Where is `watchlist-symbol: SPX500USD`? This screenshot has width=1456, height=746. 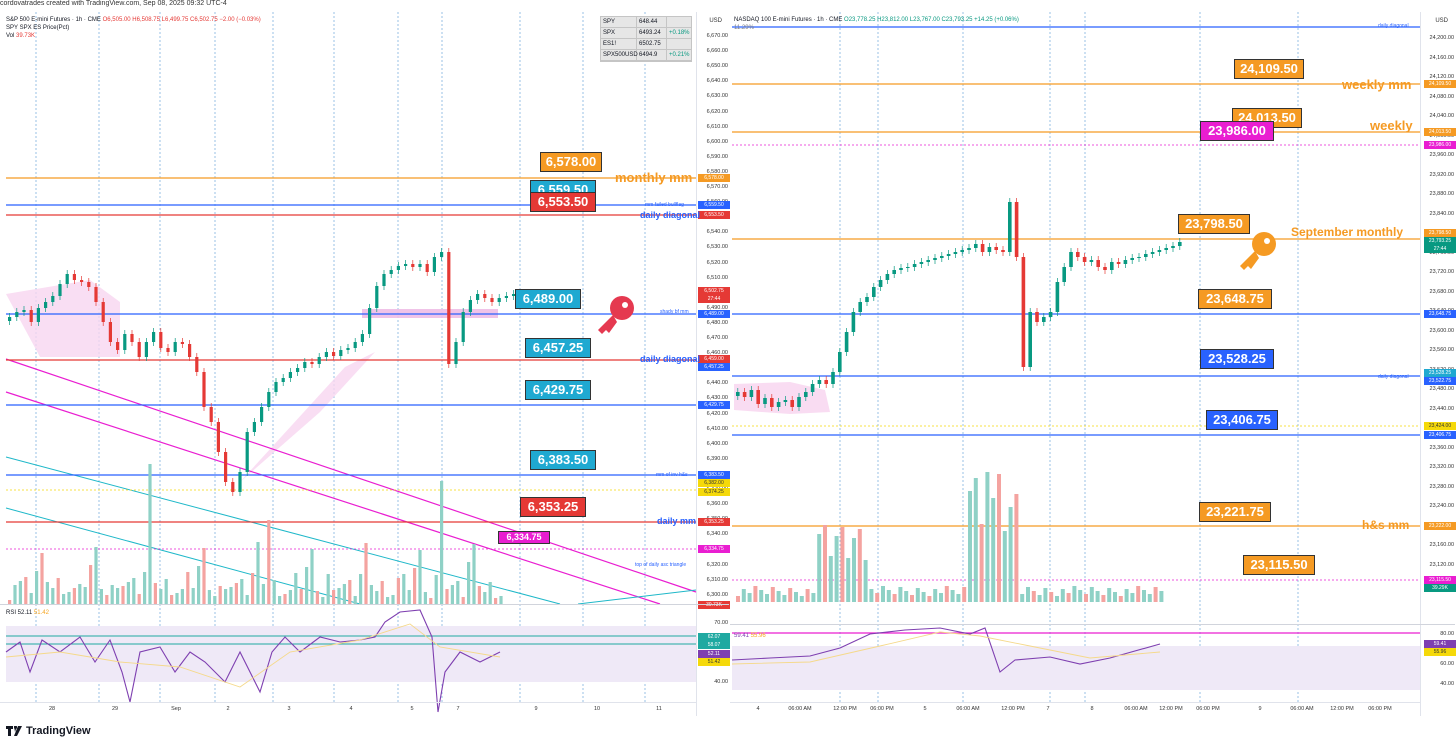 watchlist-symbol: SPX500USD is located at coordinates (620, 55).